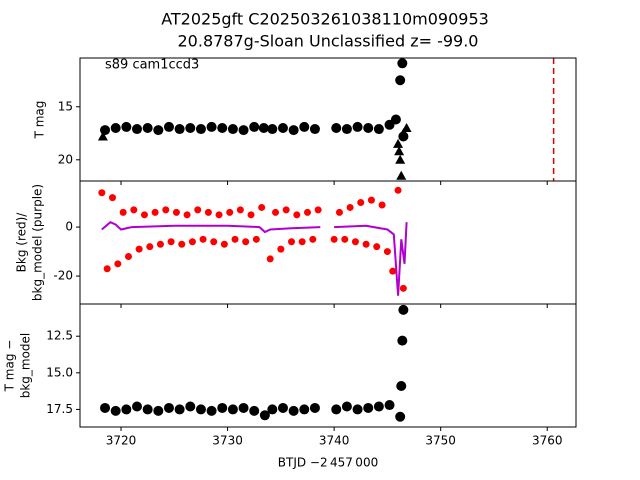 This screenshot has height=480, width=640. I want to click on y-axis-label: T mag, so click(40, 120).